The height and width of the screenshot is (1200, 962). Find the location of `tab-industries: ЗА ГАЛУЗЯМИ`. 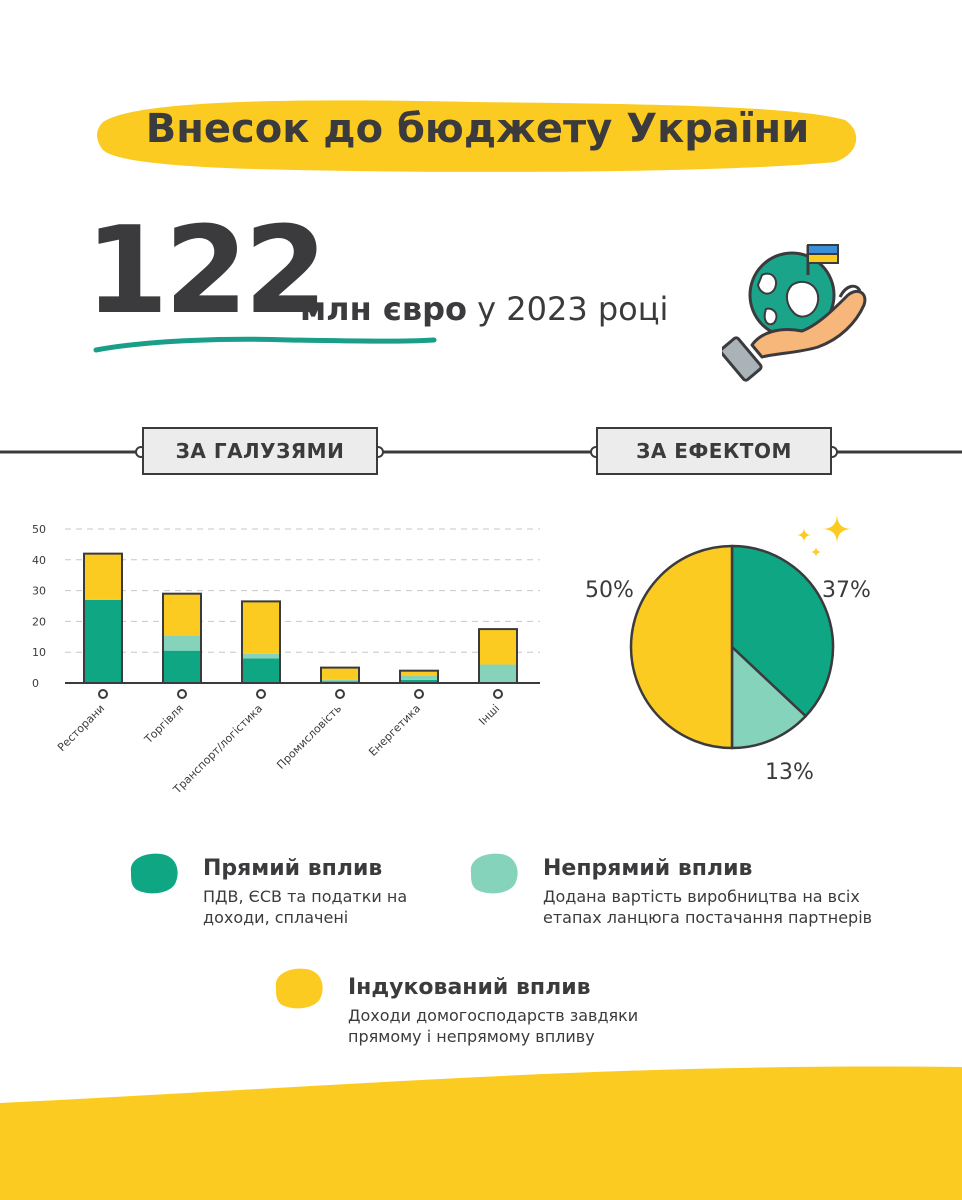

tab-industries: ЗА ГАЛУЗЯМИ is located at coordinates (260, 451).